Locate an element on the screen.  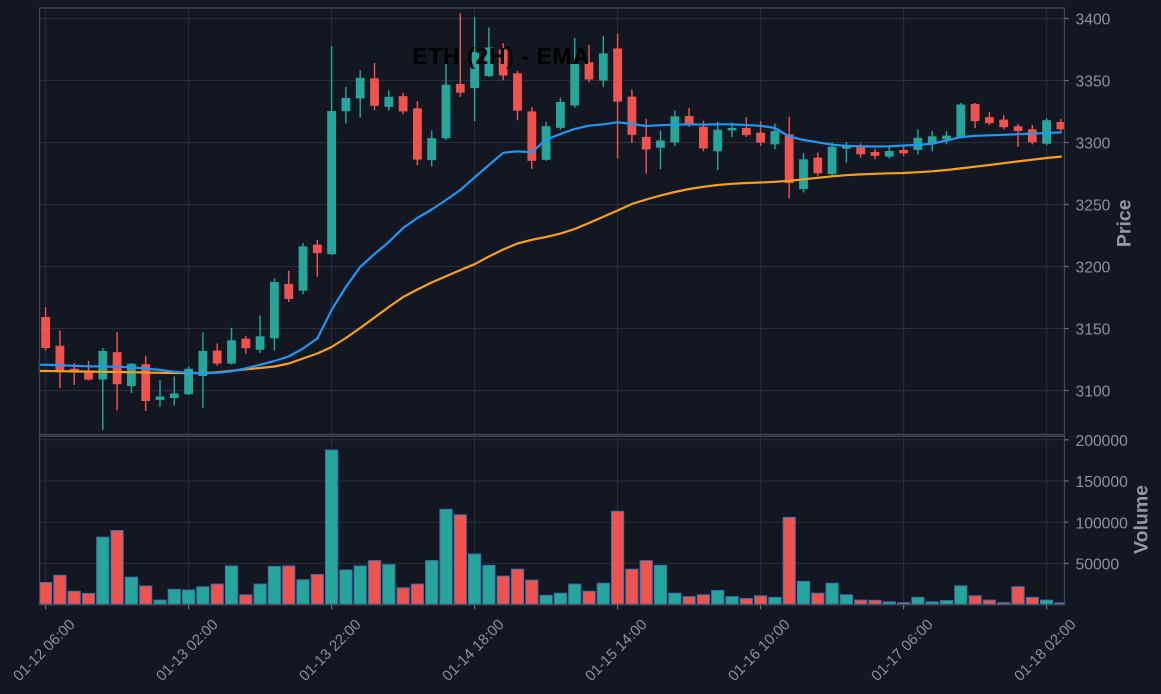
svg-text: 100000 is located at coordinates (1102, 523).